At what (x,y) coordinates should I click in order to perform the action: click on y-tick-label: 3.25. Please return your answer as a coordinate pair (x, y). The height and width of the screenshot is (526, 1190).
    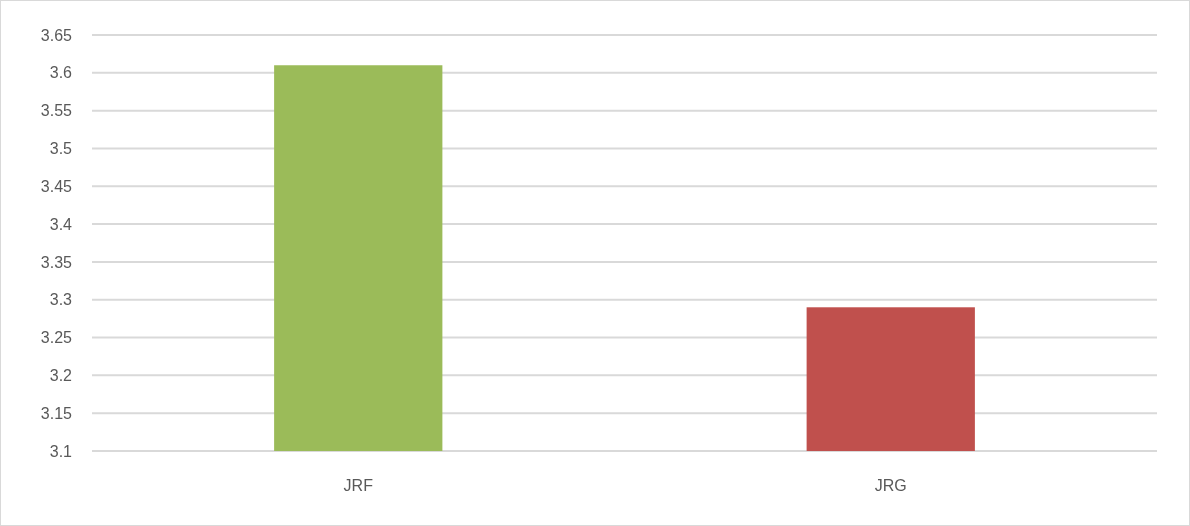
    Looking at the image, I should click on (56, 338).